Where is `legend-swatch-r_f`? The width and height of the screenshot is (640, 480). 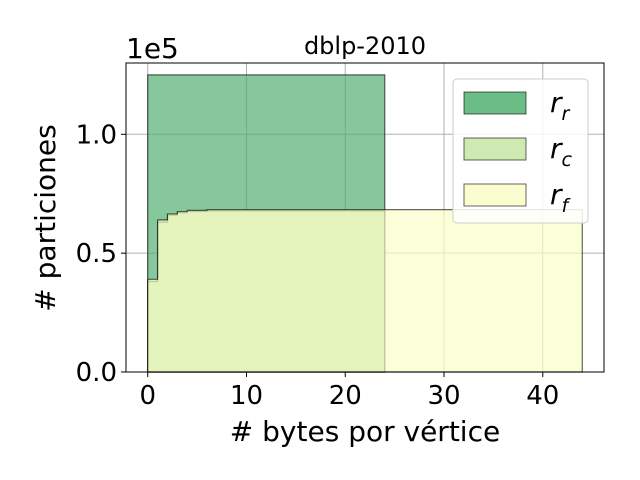
legend-swatch-r_f is located at coordinates (495, 195).